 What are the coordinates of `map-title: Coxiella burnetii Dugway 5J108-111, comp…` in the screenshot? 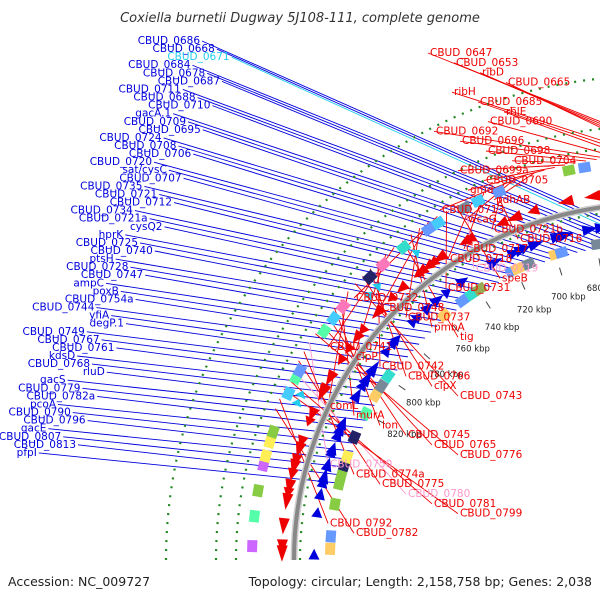 It's located at (300, 18).